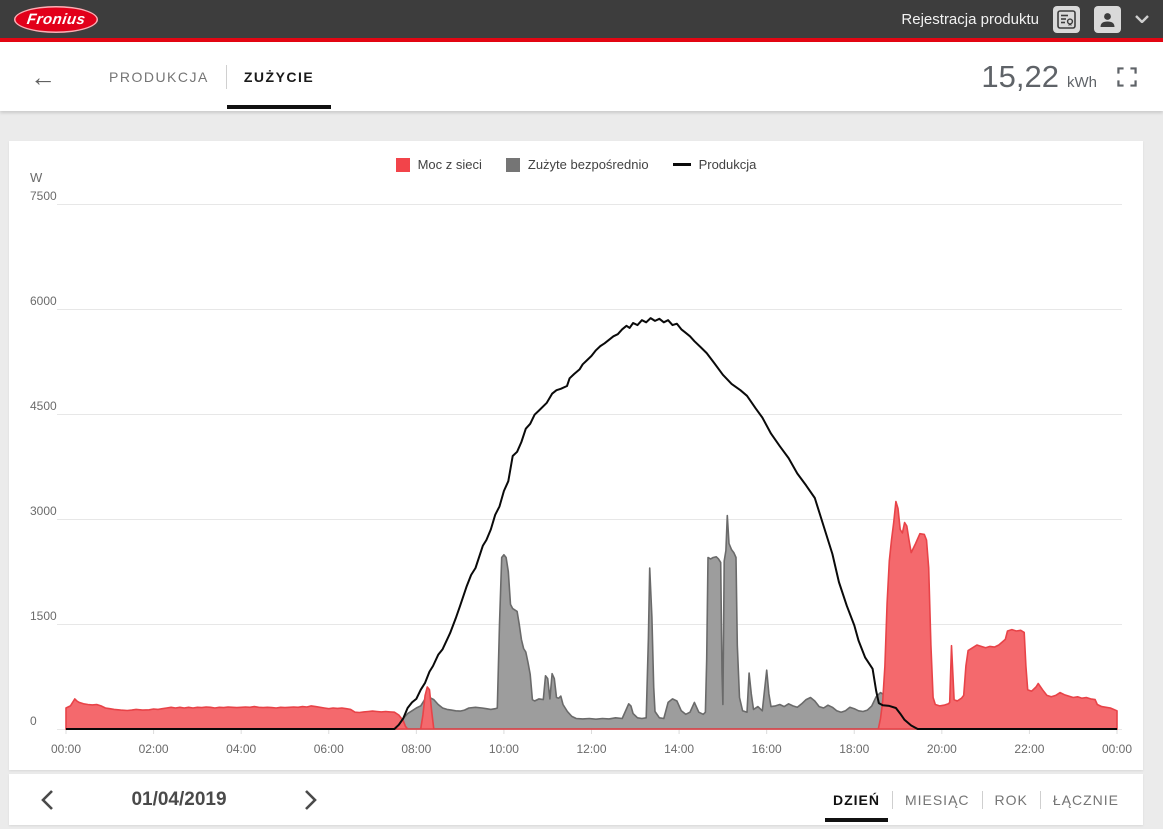 This screenshot has height=829, width=1163. What do you see at coordinates (1020, 76) in the screenshot?
I see `total-value: 15,22` at bounding box center [1020, 76].